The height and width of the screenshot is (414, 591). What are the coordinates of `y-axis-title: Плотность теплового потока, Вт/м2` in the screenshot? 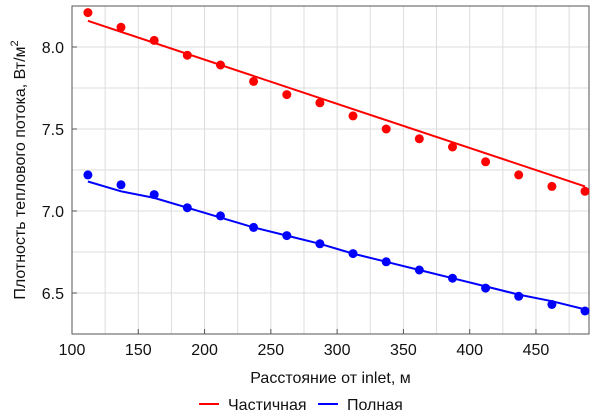 It's located at (19, 169).